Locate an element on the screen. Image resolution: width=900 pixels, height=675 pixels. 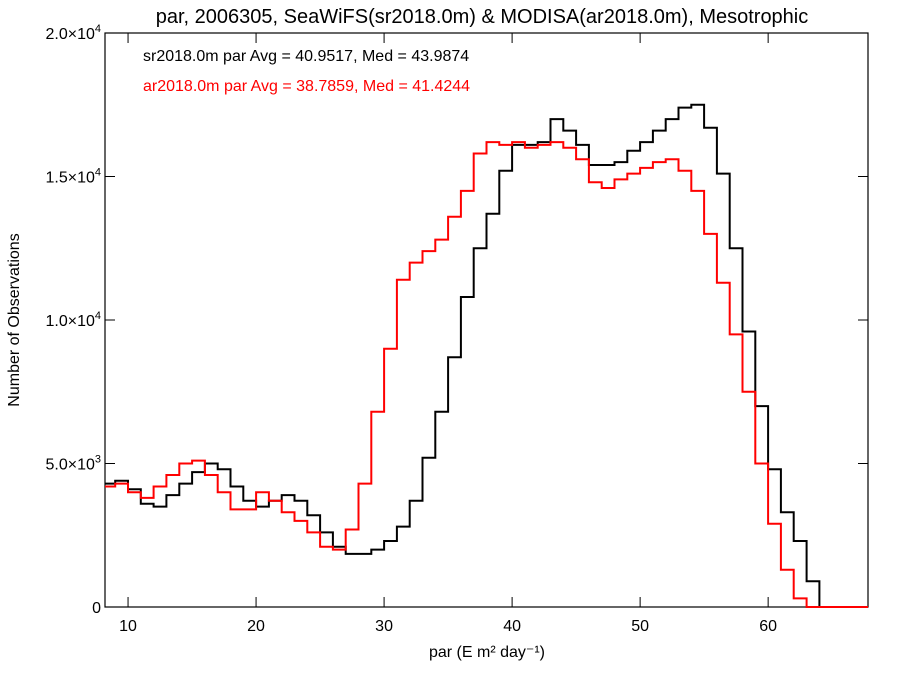
y-tick-mantissa: 5.0×10 is located at coordinates (69, 465).